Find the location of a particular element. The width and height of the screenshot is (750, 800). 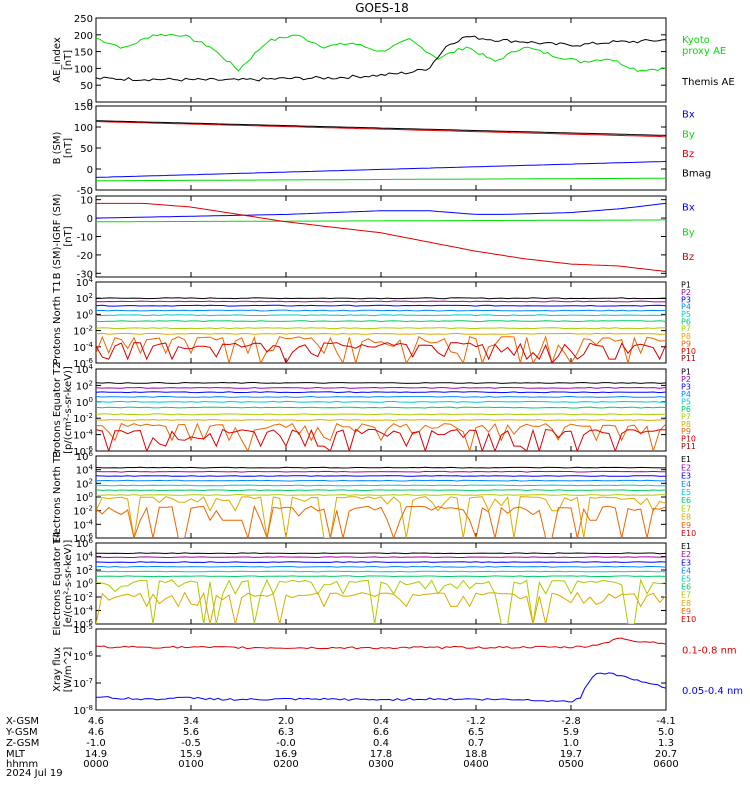

legend-entry: P8 is located at coordinates (686, 424).